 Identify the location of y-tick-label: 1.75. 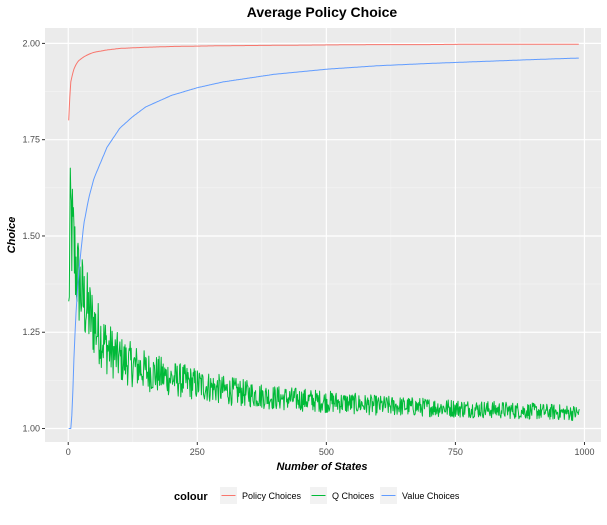
(31, 140).